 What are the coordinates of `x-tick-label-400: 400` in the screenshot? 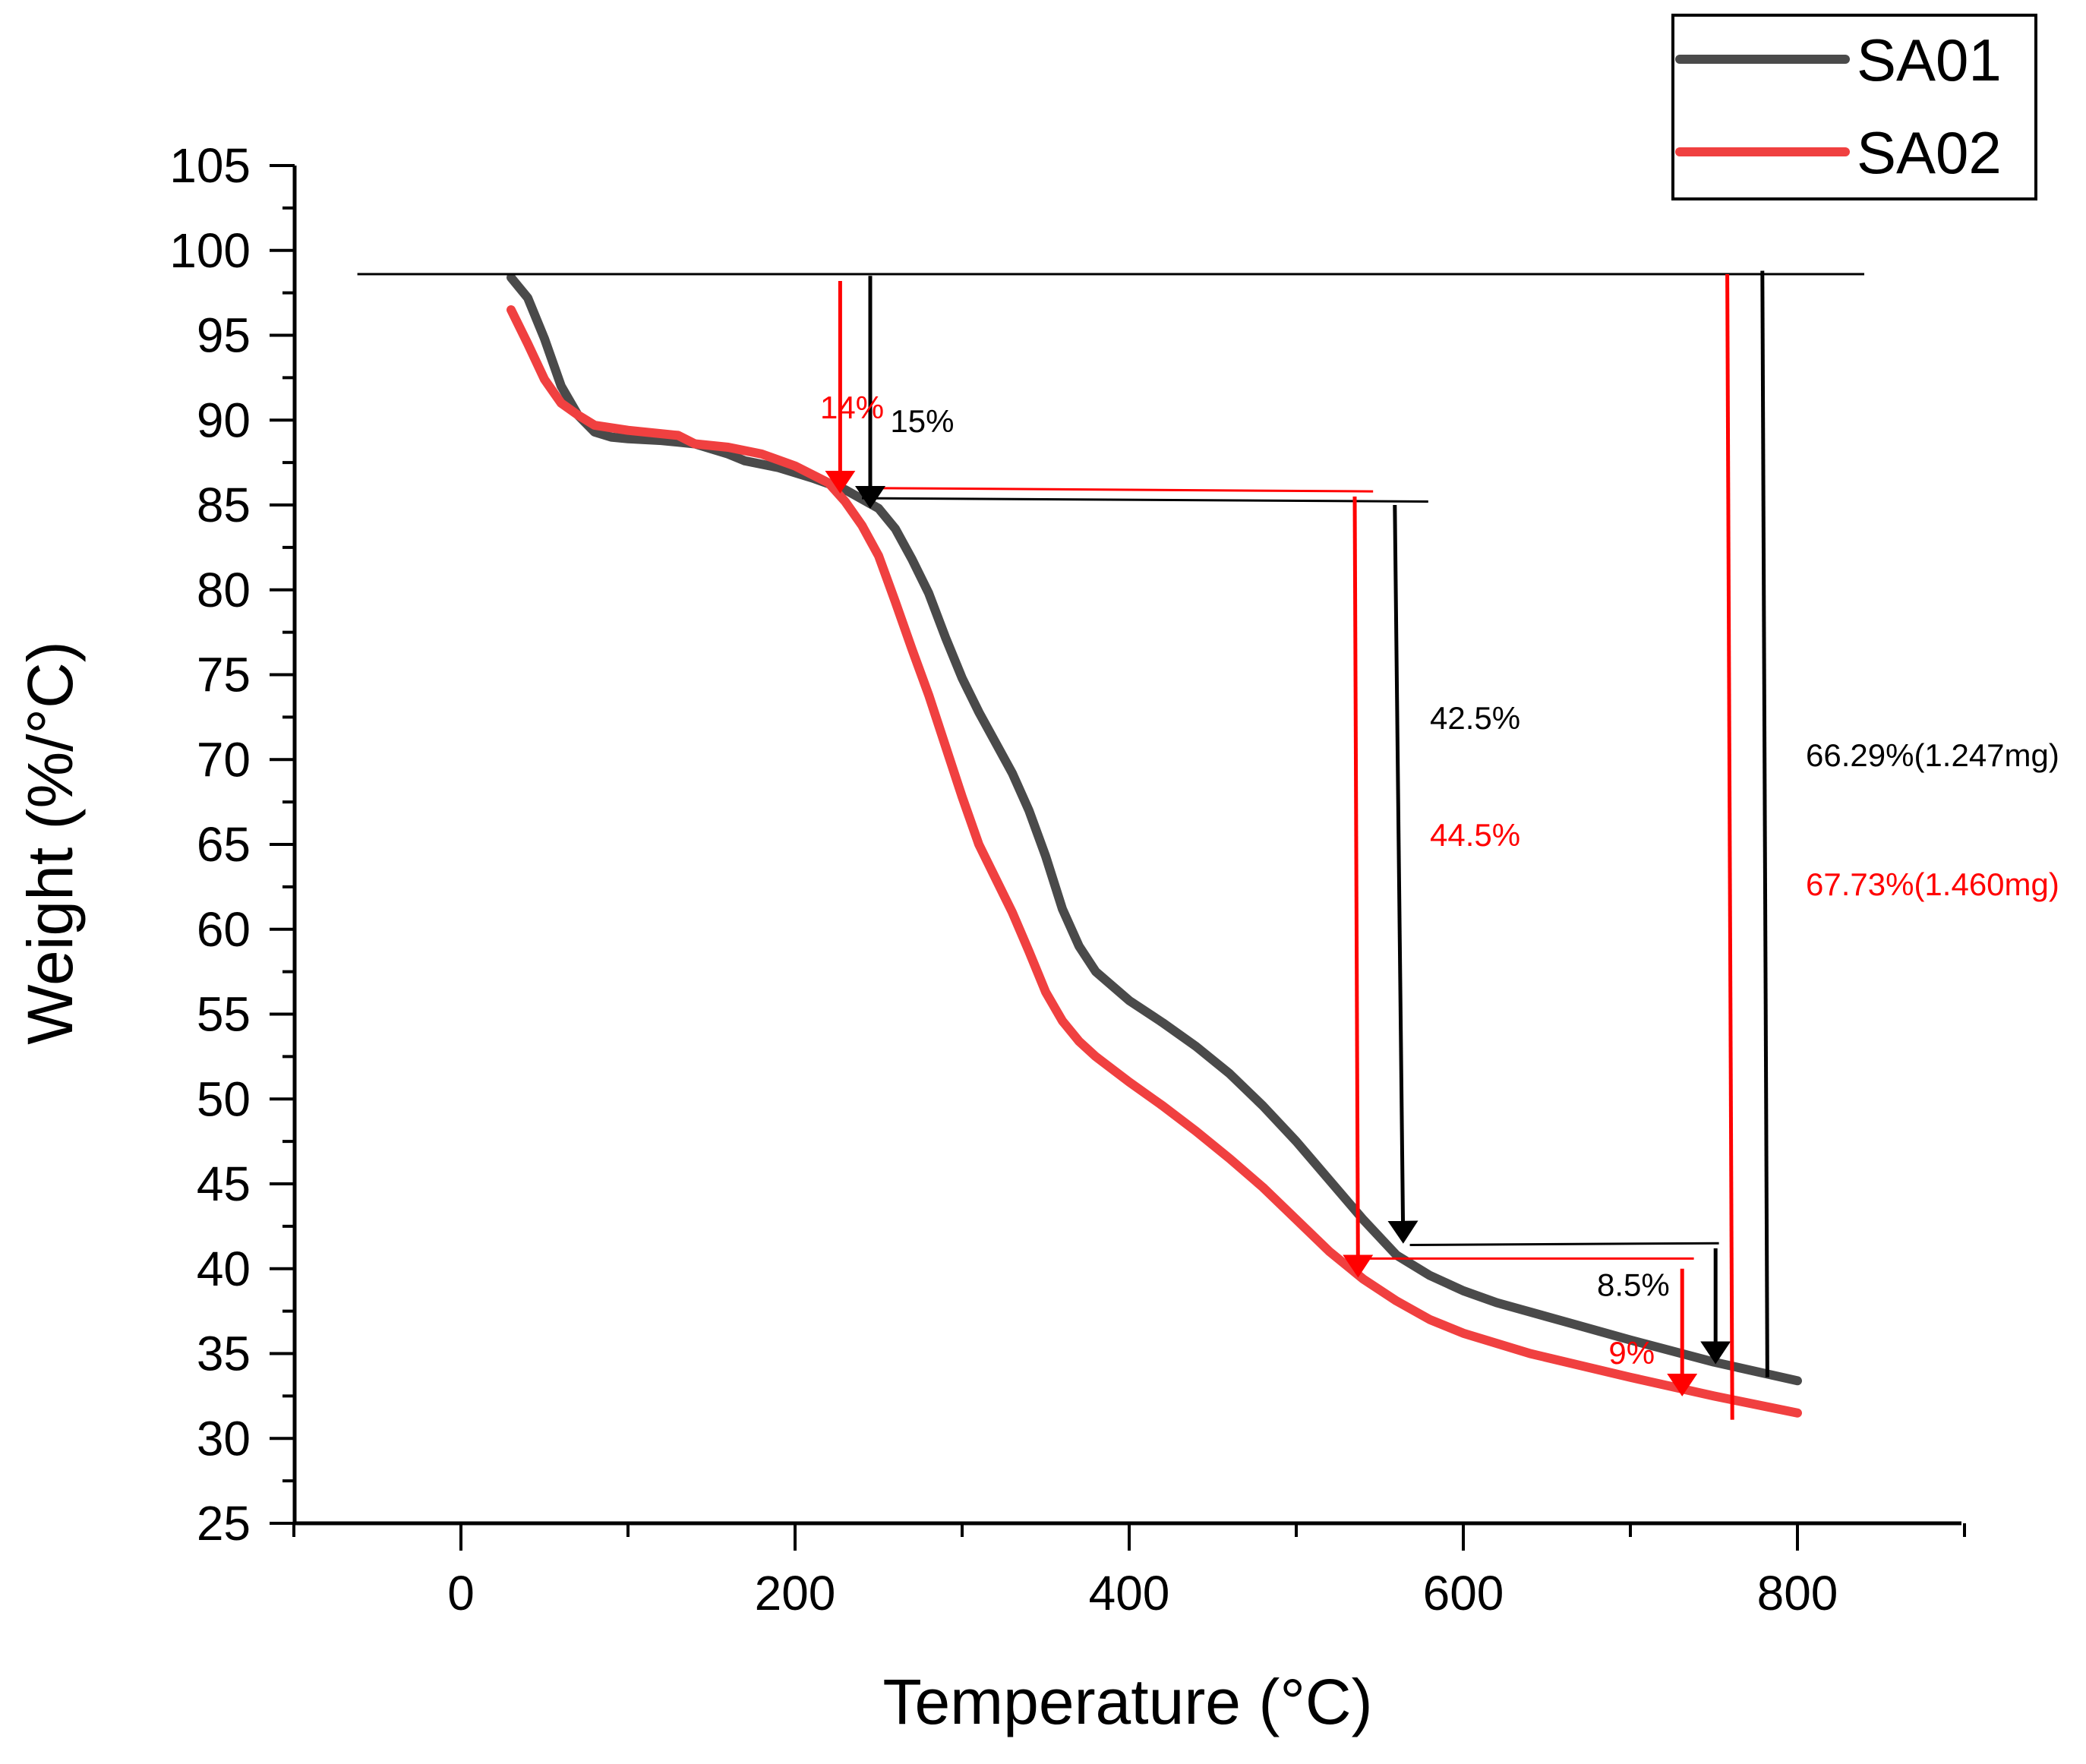 It's located at (1129, 1593).